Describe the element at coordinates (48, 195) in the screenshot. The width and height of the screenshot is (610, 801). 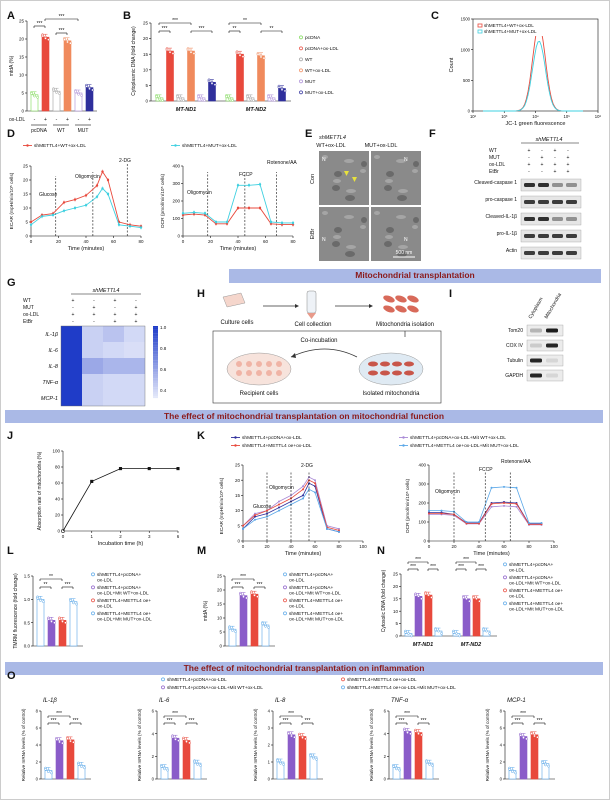
I see `panel-d-ecar-ann: Glucose` at that location.